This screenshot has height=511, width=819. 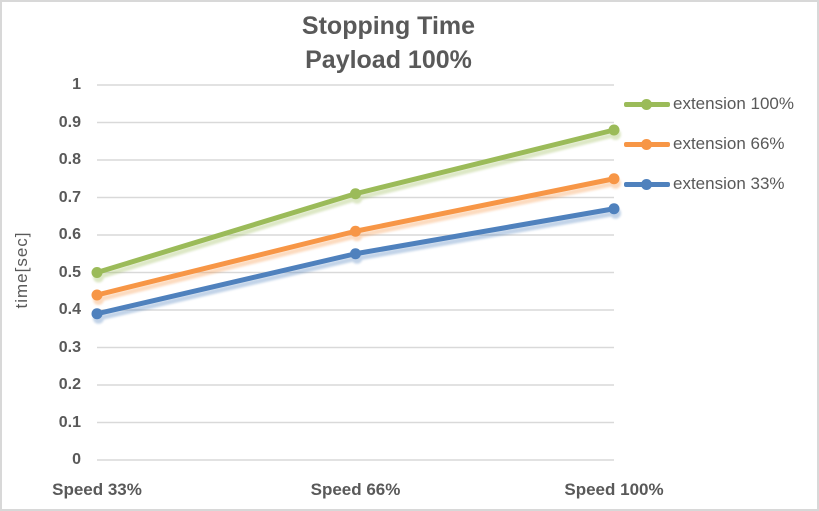 I want to click on y-tick-label: 0, so click(x=76, y=459).